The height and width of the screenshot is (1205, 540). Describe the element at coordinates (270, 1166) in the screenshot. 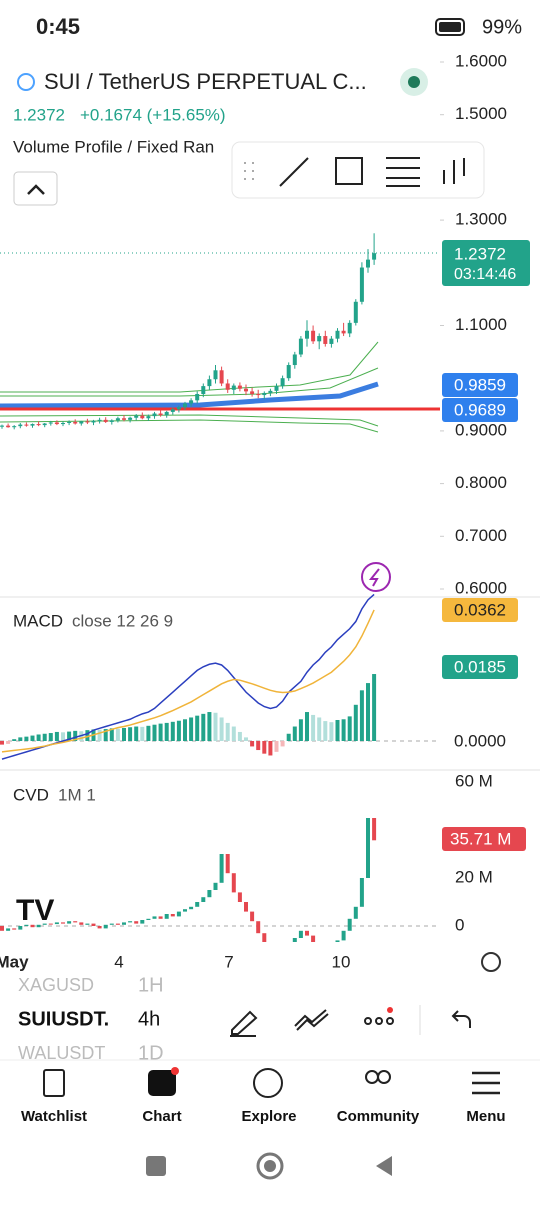

I see `nav-home` at that location.